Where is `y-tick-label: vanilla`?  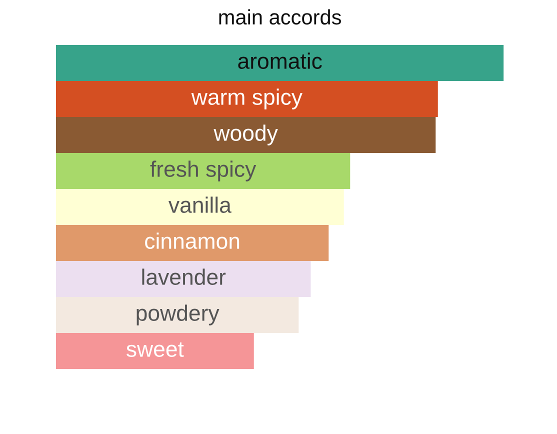
y-tick-label: vanilla is located at coordinates (200, 204).